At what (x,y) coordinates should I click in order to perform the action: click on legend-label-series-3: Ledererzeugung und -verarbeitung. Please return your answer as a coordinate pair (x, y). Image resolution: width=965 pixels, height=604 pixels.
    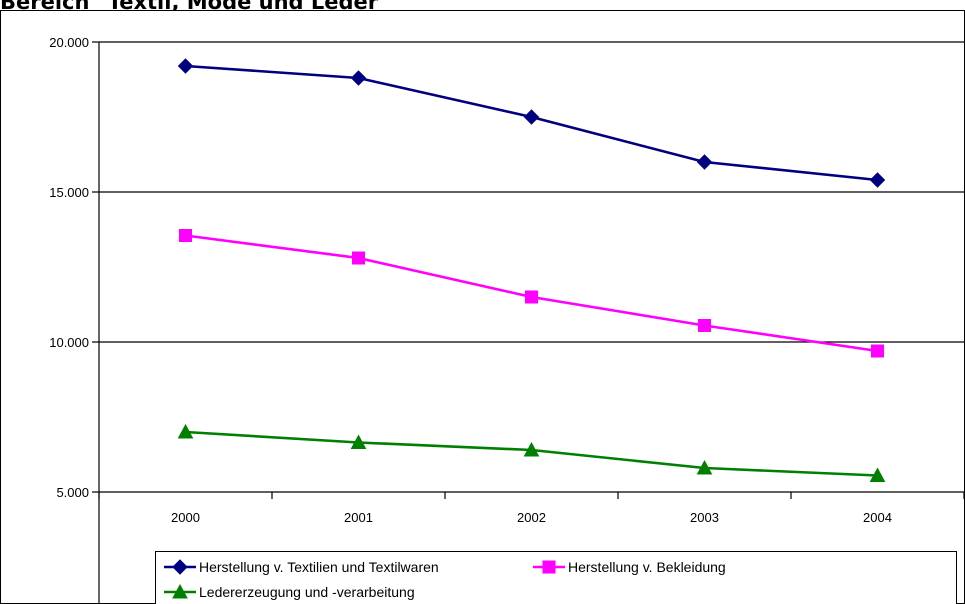
    Looking at the image, I should click on (307, 592).